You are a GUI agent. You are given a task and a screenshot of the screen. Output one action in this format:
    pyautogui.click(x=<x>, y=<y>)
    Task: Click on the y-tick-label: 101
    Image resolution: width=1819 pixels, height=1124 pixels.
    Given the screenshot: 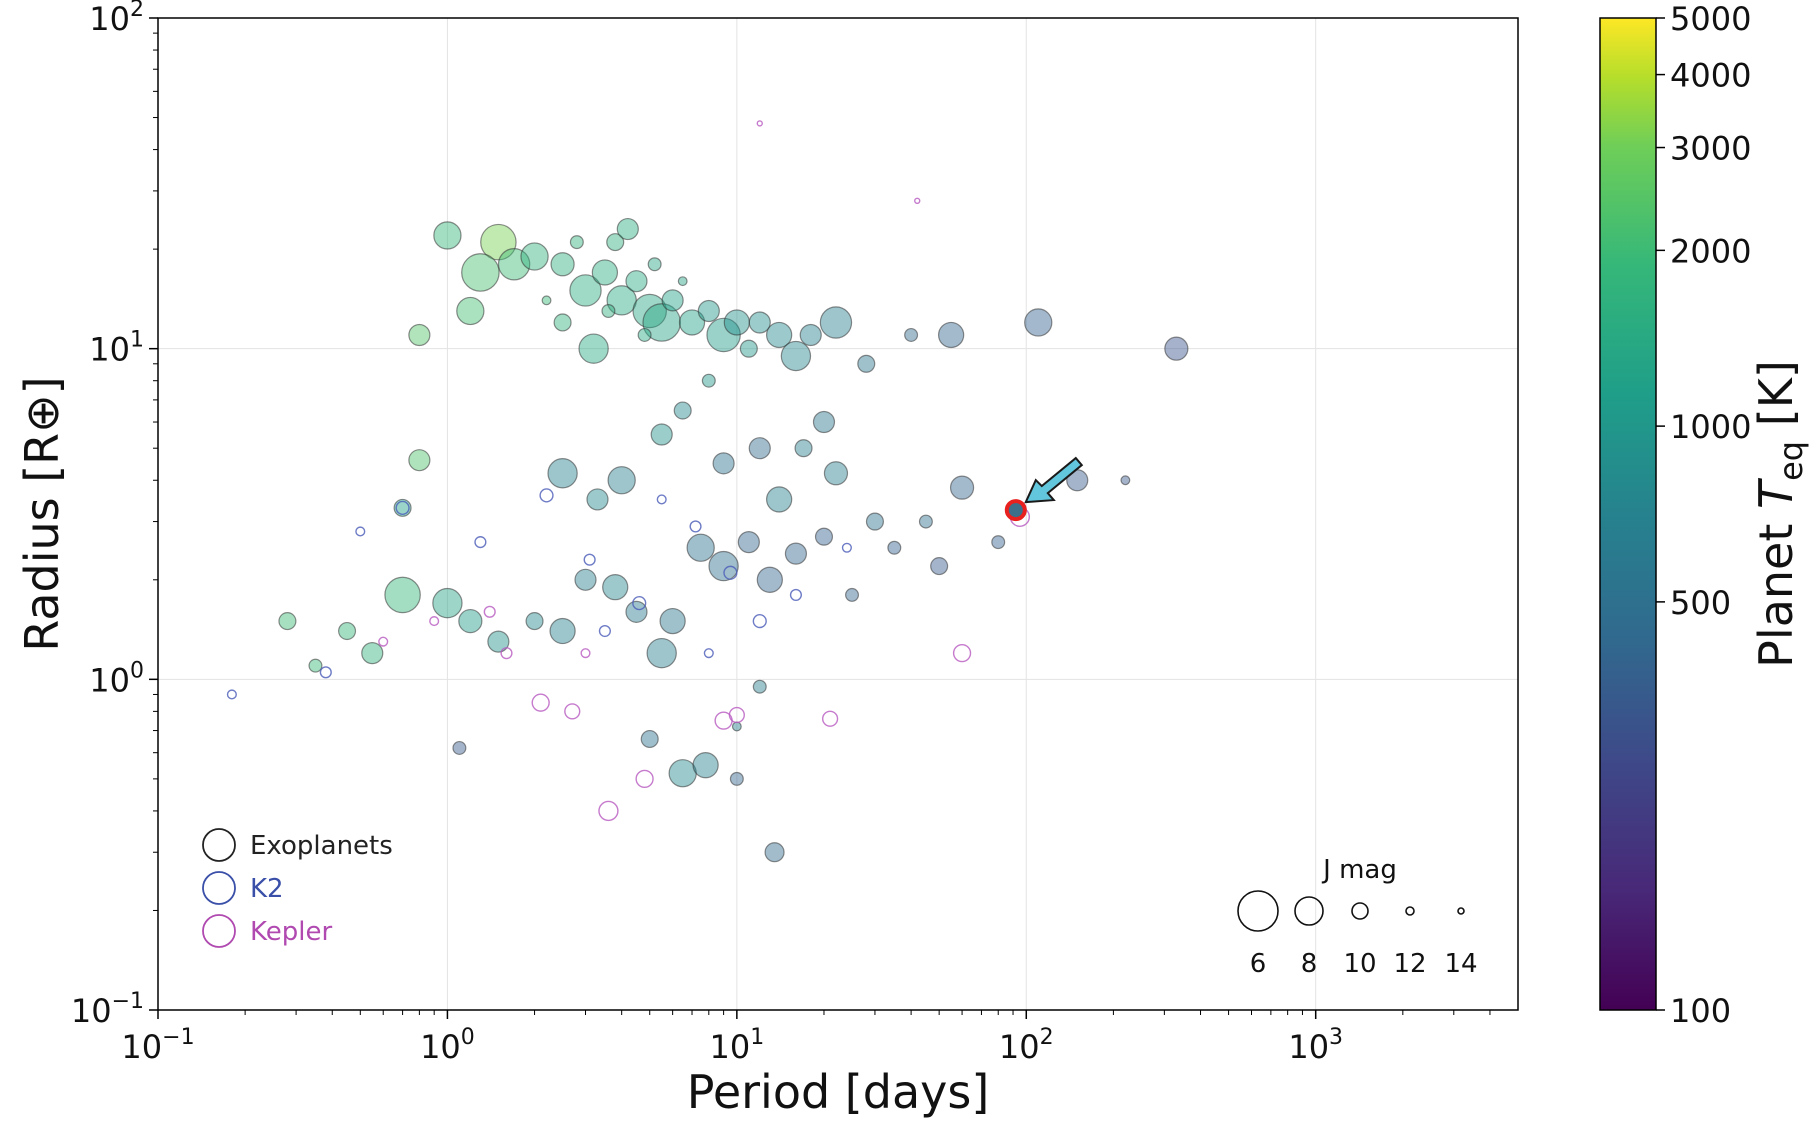 What is the action you would take?
    pyautogui.click(x=116, y=348)
    